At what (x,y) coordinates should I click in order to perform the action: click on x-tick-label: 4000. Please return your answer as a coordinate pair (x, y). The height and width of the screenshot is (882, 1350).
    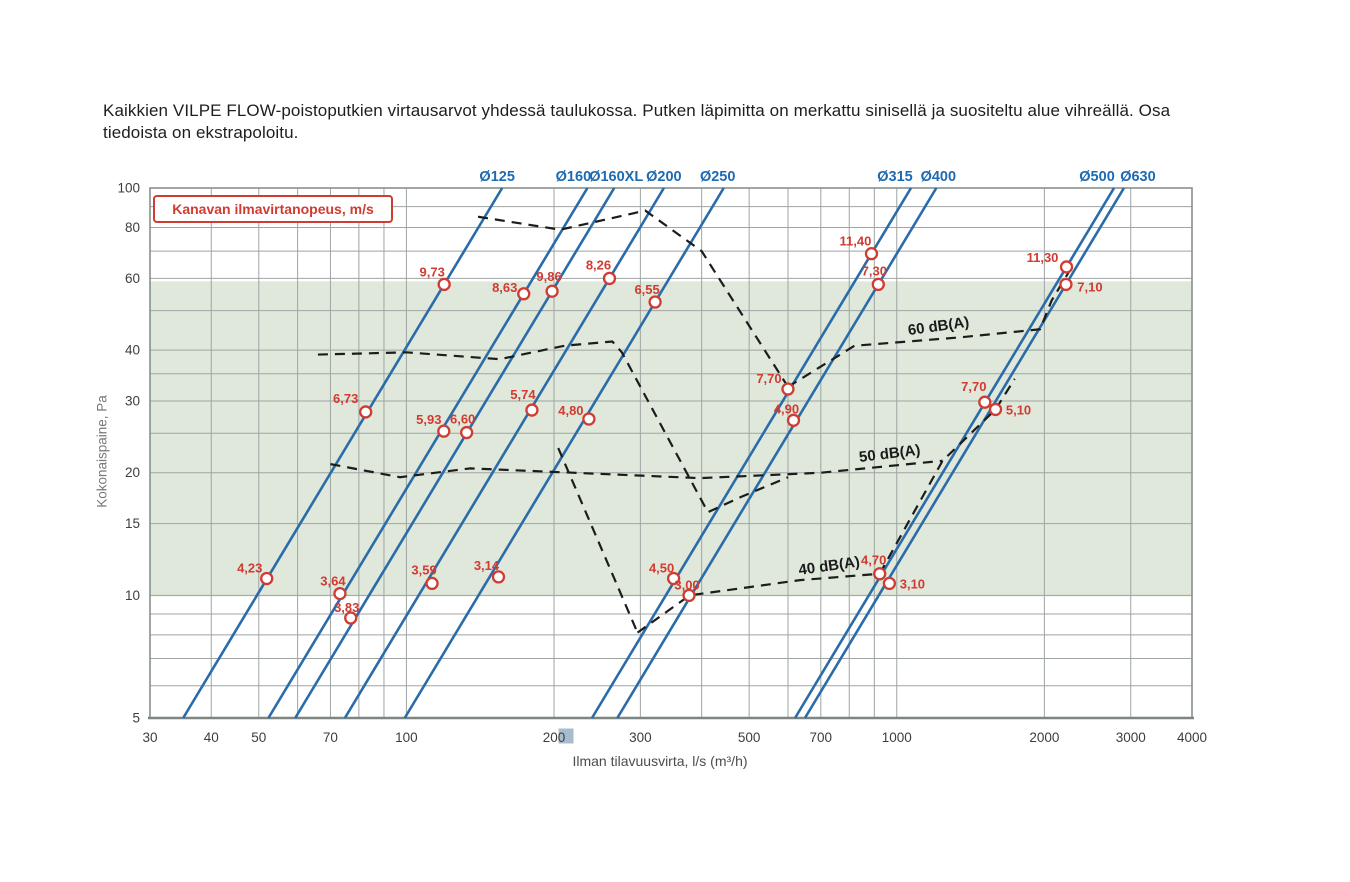
    Looking at the image, I should click on (1192, 737).